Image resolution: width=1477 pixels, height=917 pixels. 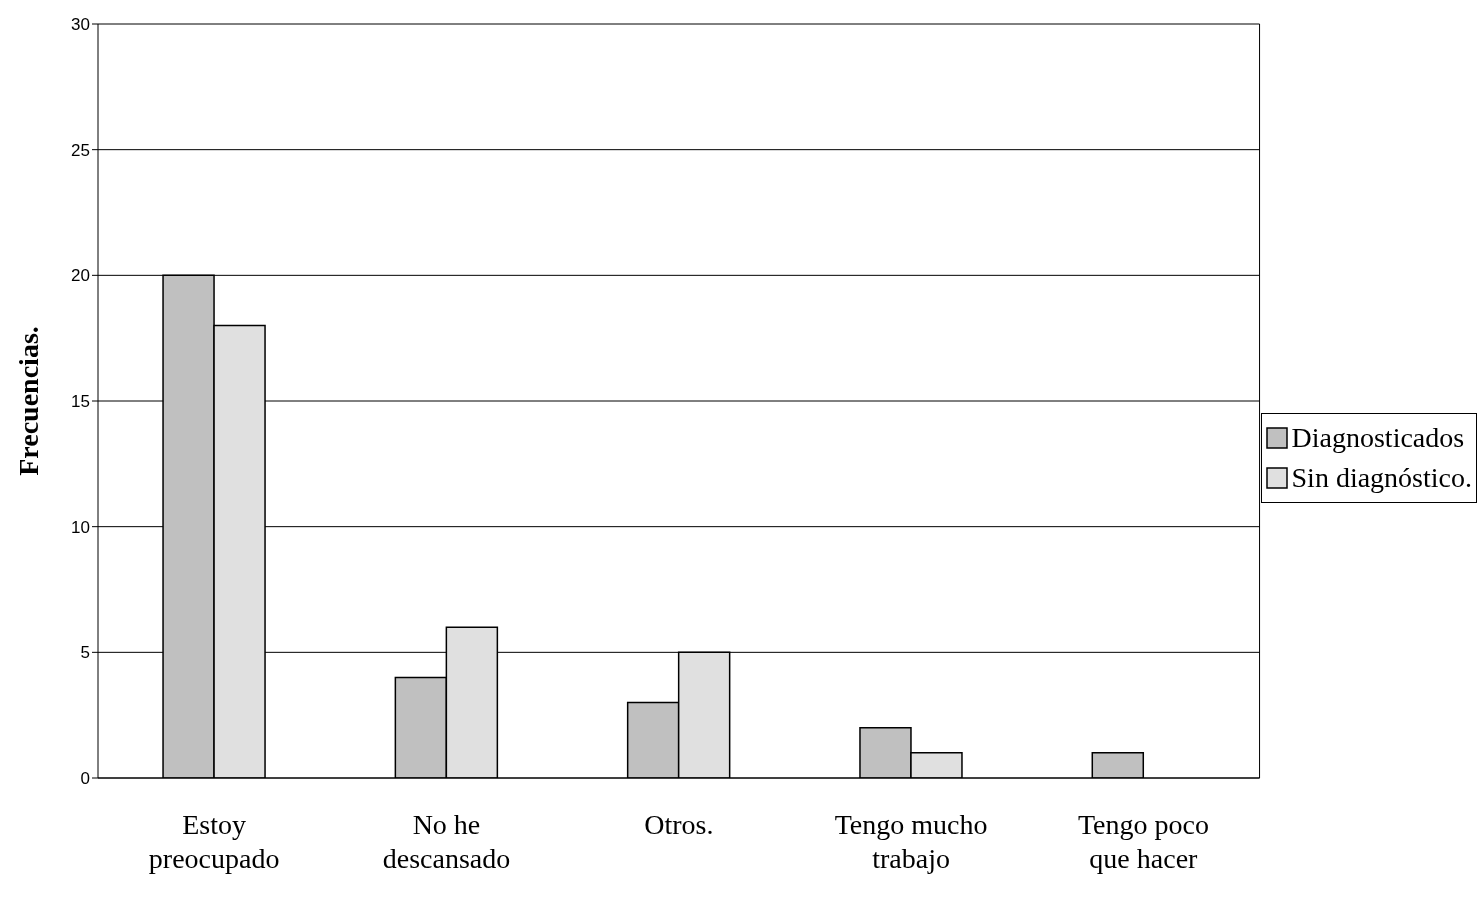 I want to click on y-tick-label: 5, so click(x=85, y=653).